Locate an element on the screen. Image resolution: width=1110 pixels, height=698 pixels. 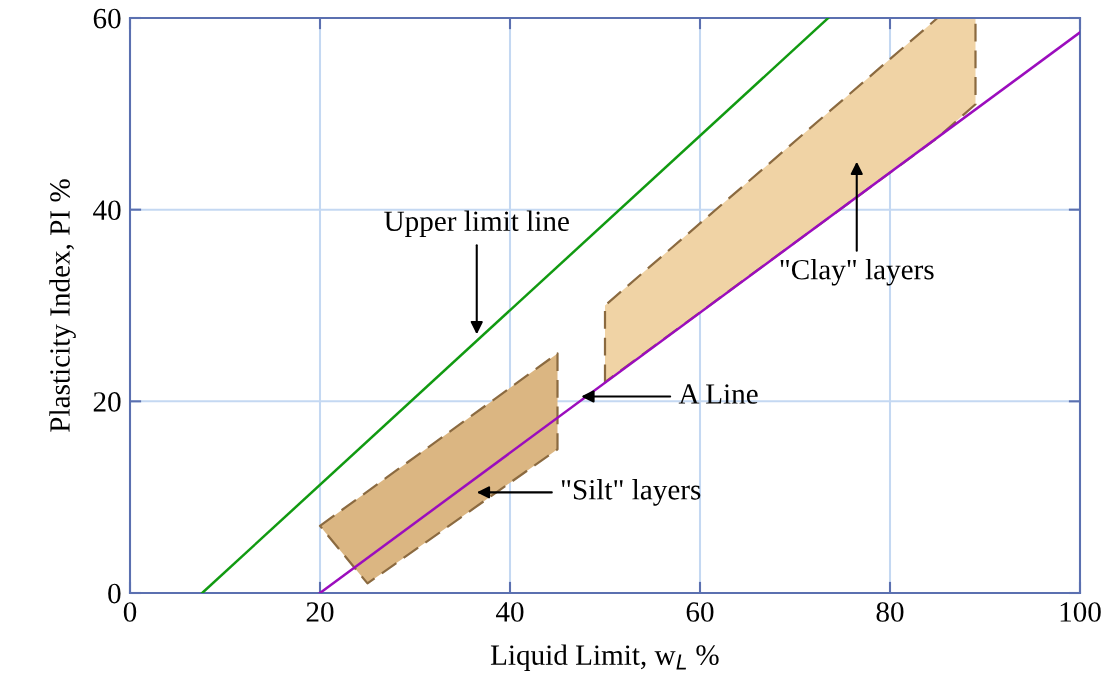
x-tick-label: 60 is located at coordinates (700, 612).